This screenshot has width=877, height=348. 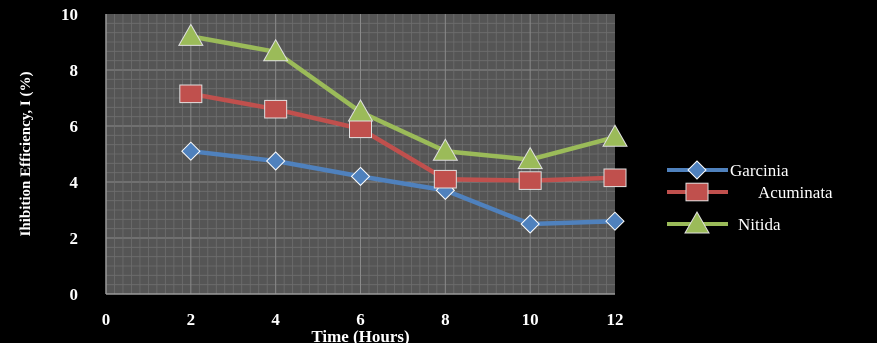 What do you see at coordinates (724, 222) in the screenshot?
I see `legend-item: Nitida` at bounding box center [724, 222].